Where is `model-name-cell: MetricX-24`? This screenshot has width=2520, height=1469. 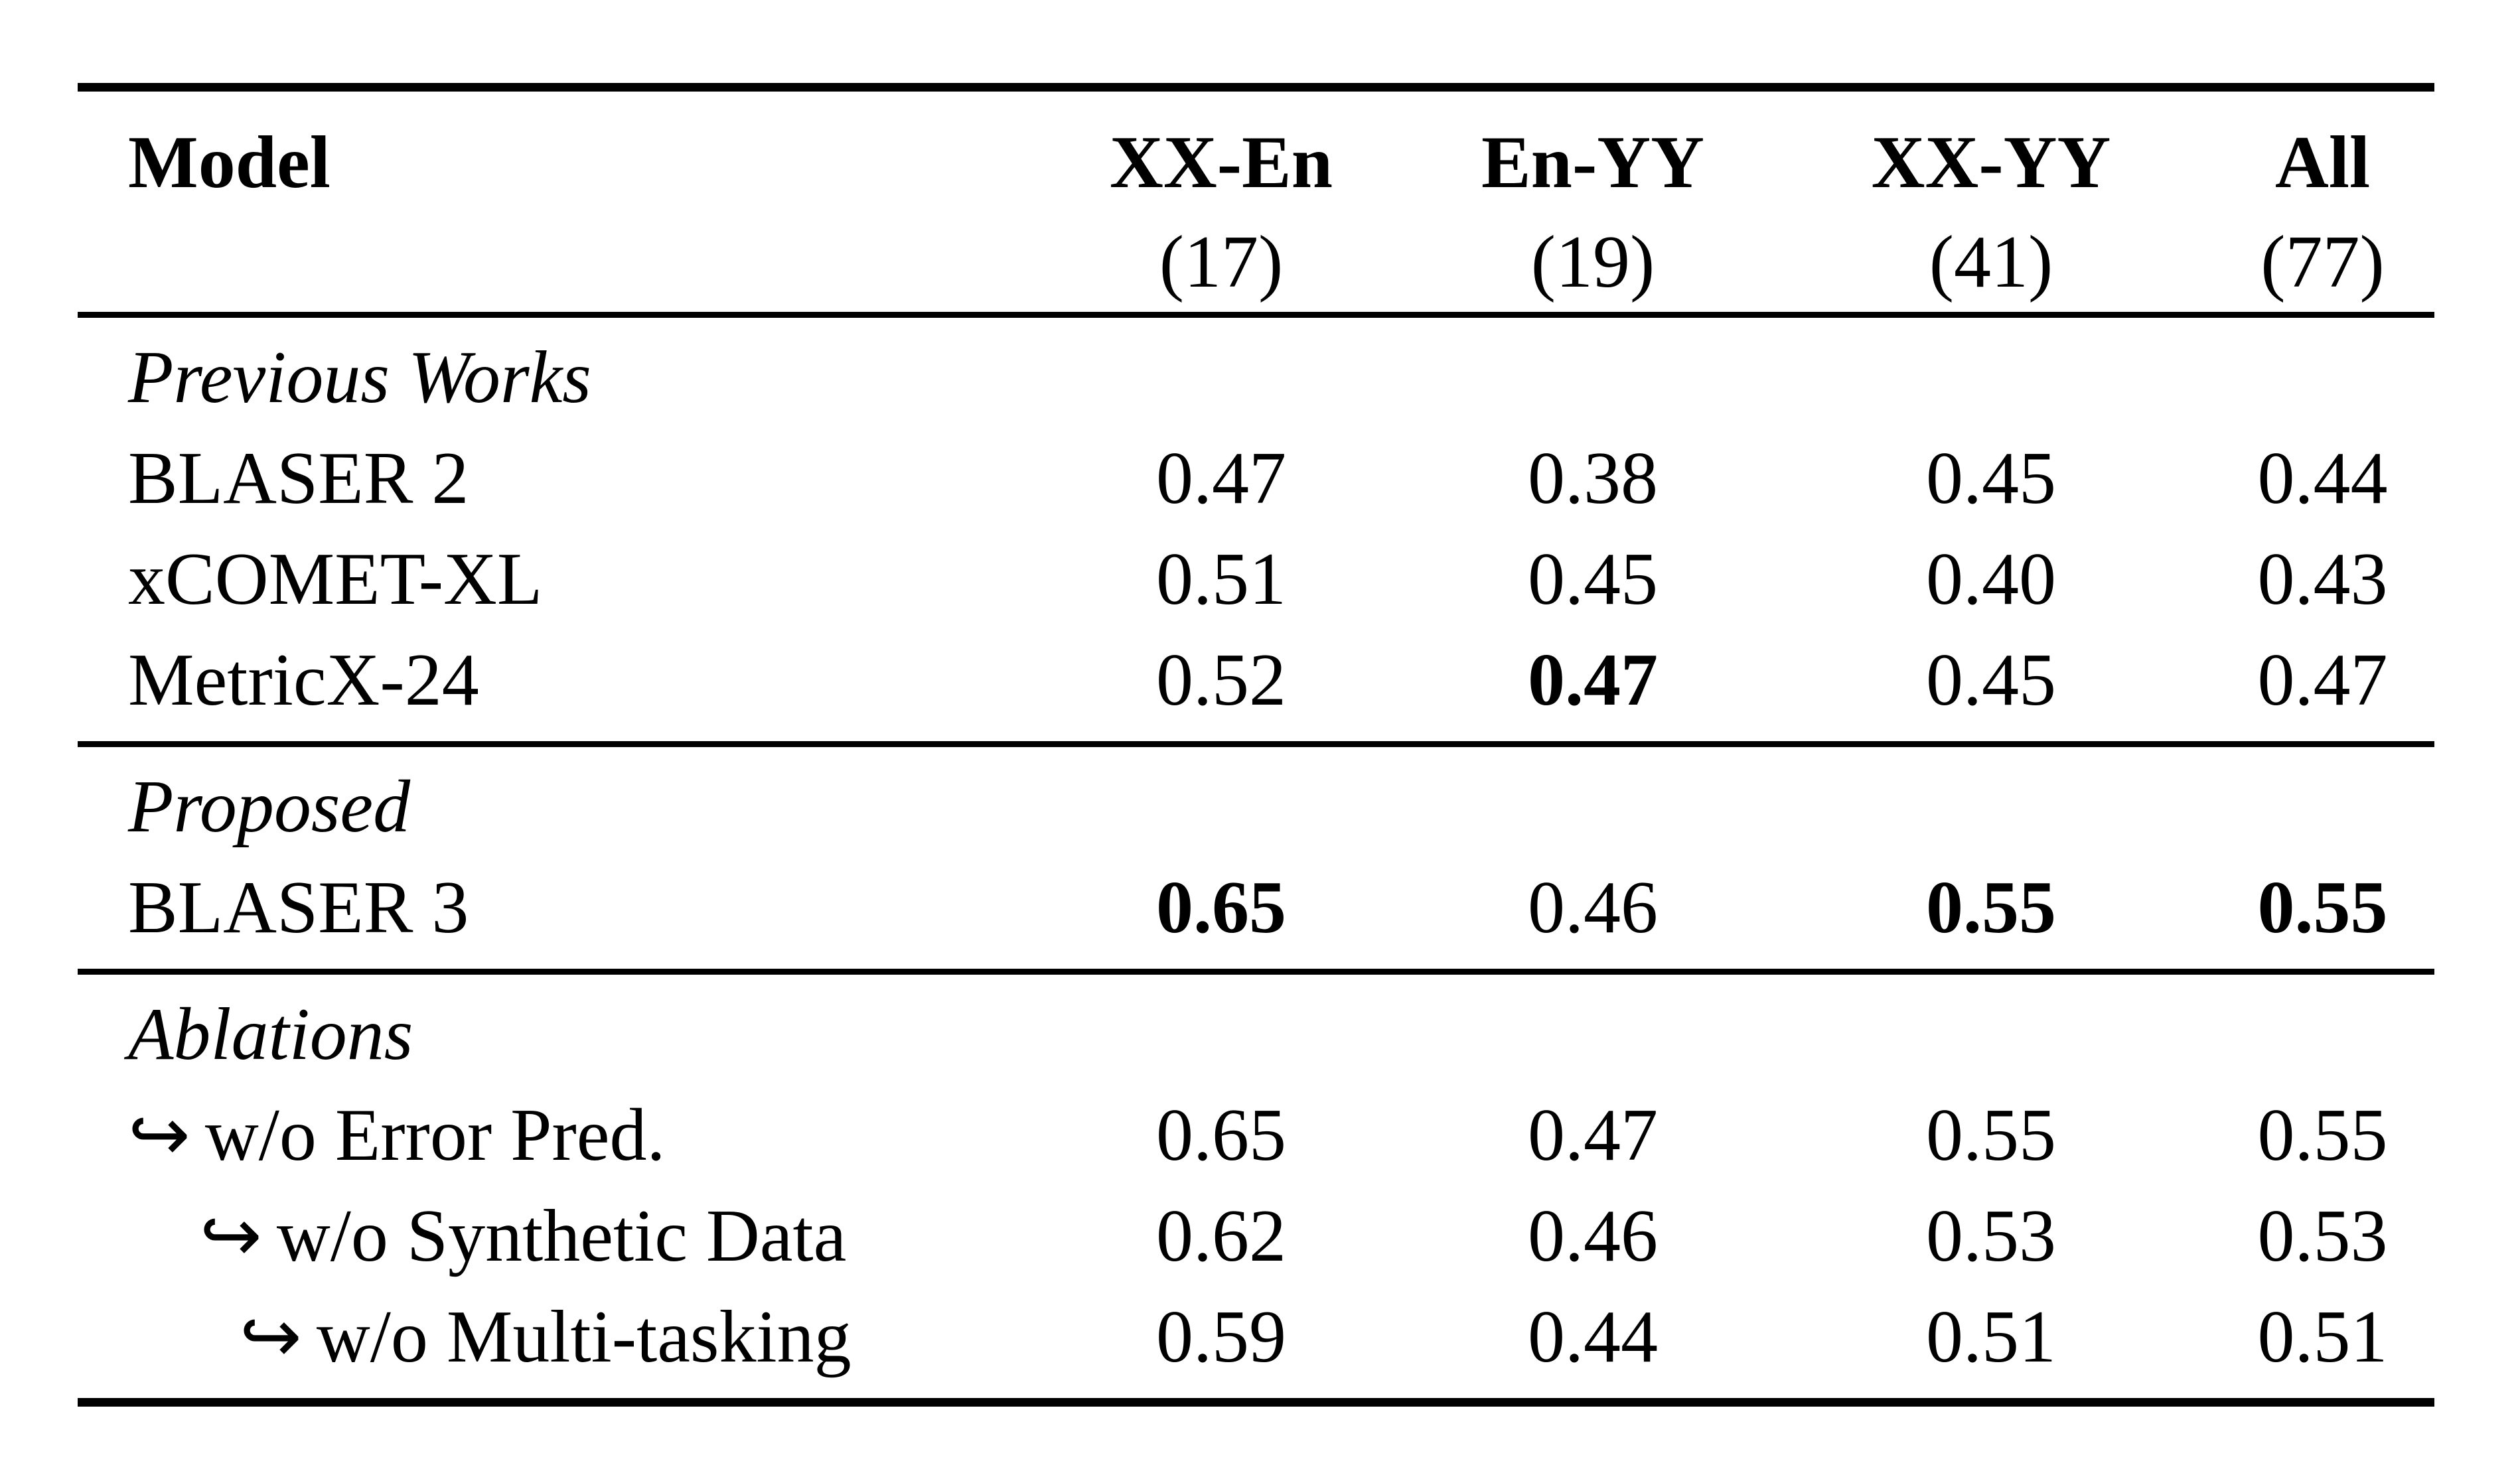 model-name-cell: MetricX-24 is located at coordinates (303, 680).